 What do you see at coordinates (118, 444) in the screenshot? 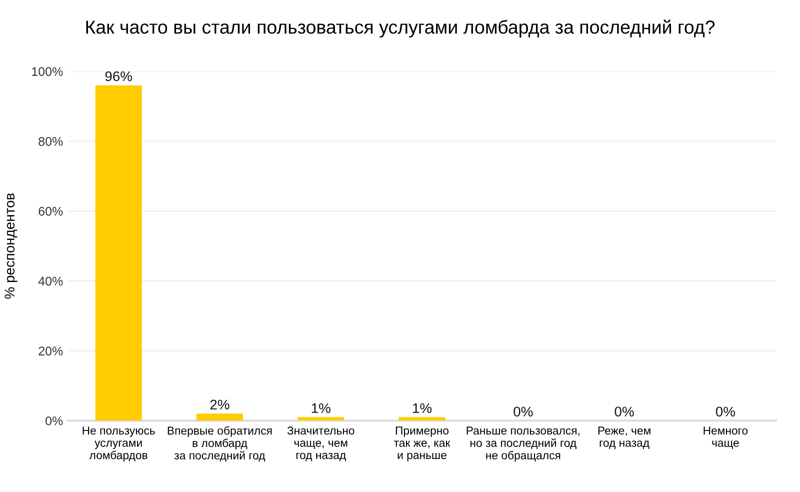
I see `x-tick-label: Не пользуюсь услугами ломбардов` at bounding box center [118, 444].